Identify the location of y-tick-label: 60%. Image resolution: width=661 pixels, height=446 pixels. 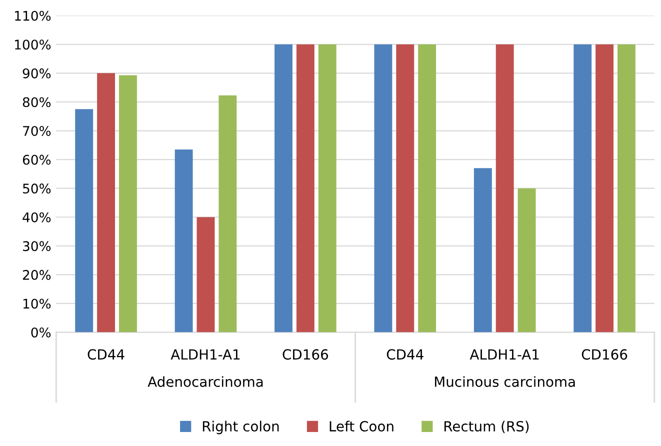
(36, 159).